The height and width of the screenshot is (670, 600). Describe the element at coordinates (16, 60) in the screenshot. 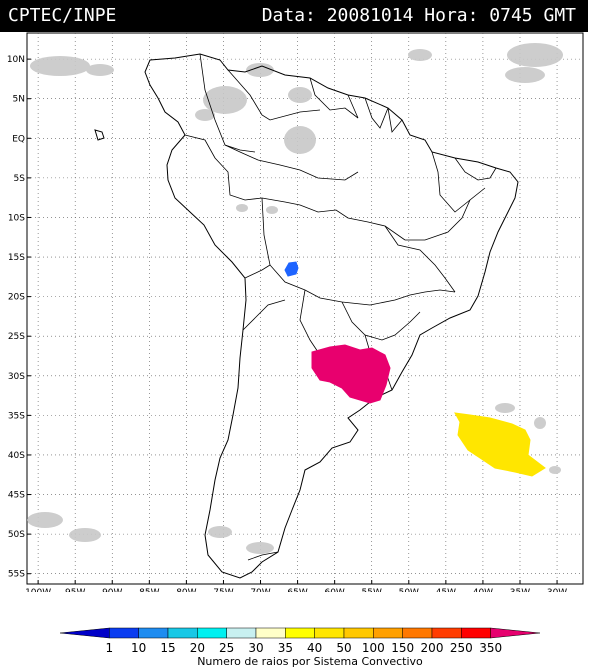

I see `lat-label: 10N` at that location.